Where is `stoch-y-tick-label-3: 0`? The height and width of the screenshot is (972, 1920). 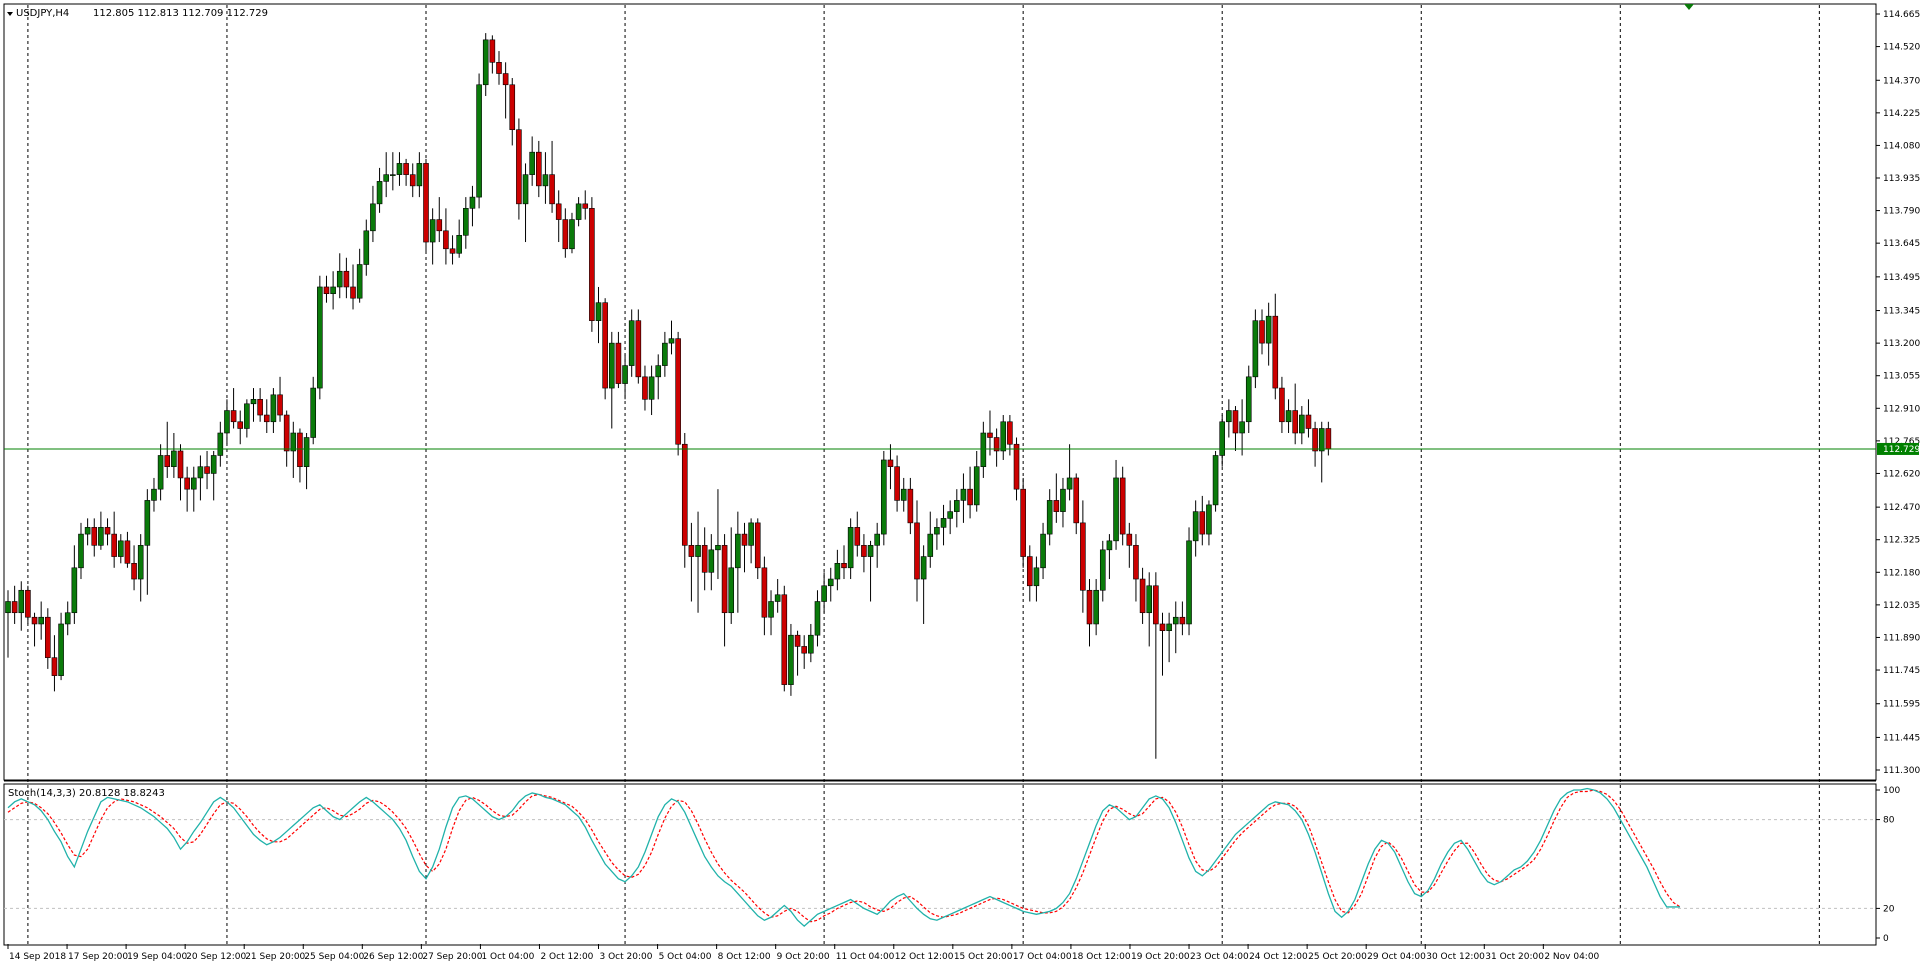
stoch-y-tick-label-3: 0 is located at coordinates (1886, 939).